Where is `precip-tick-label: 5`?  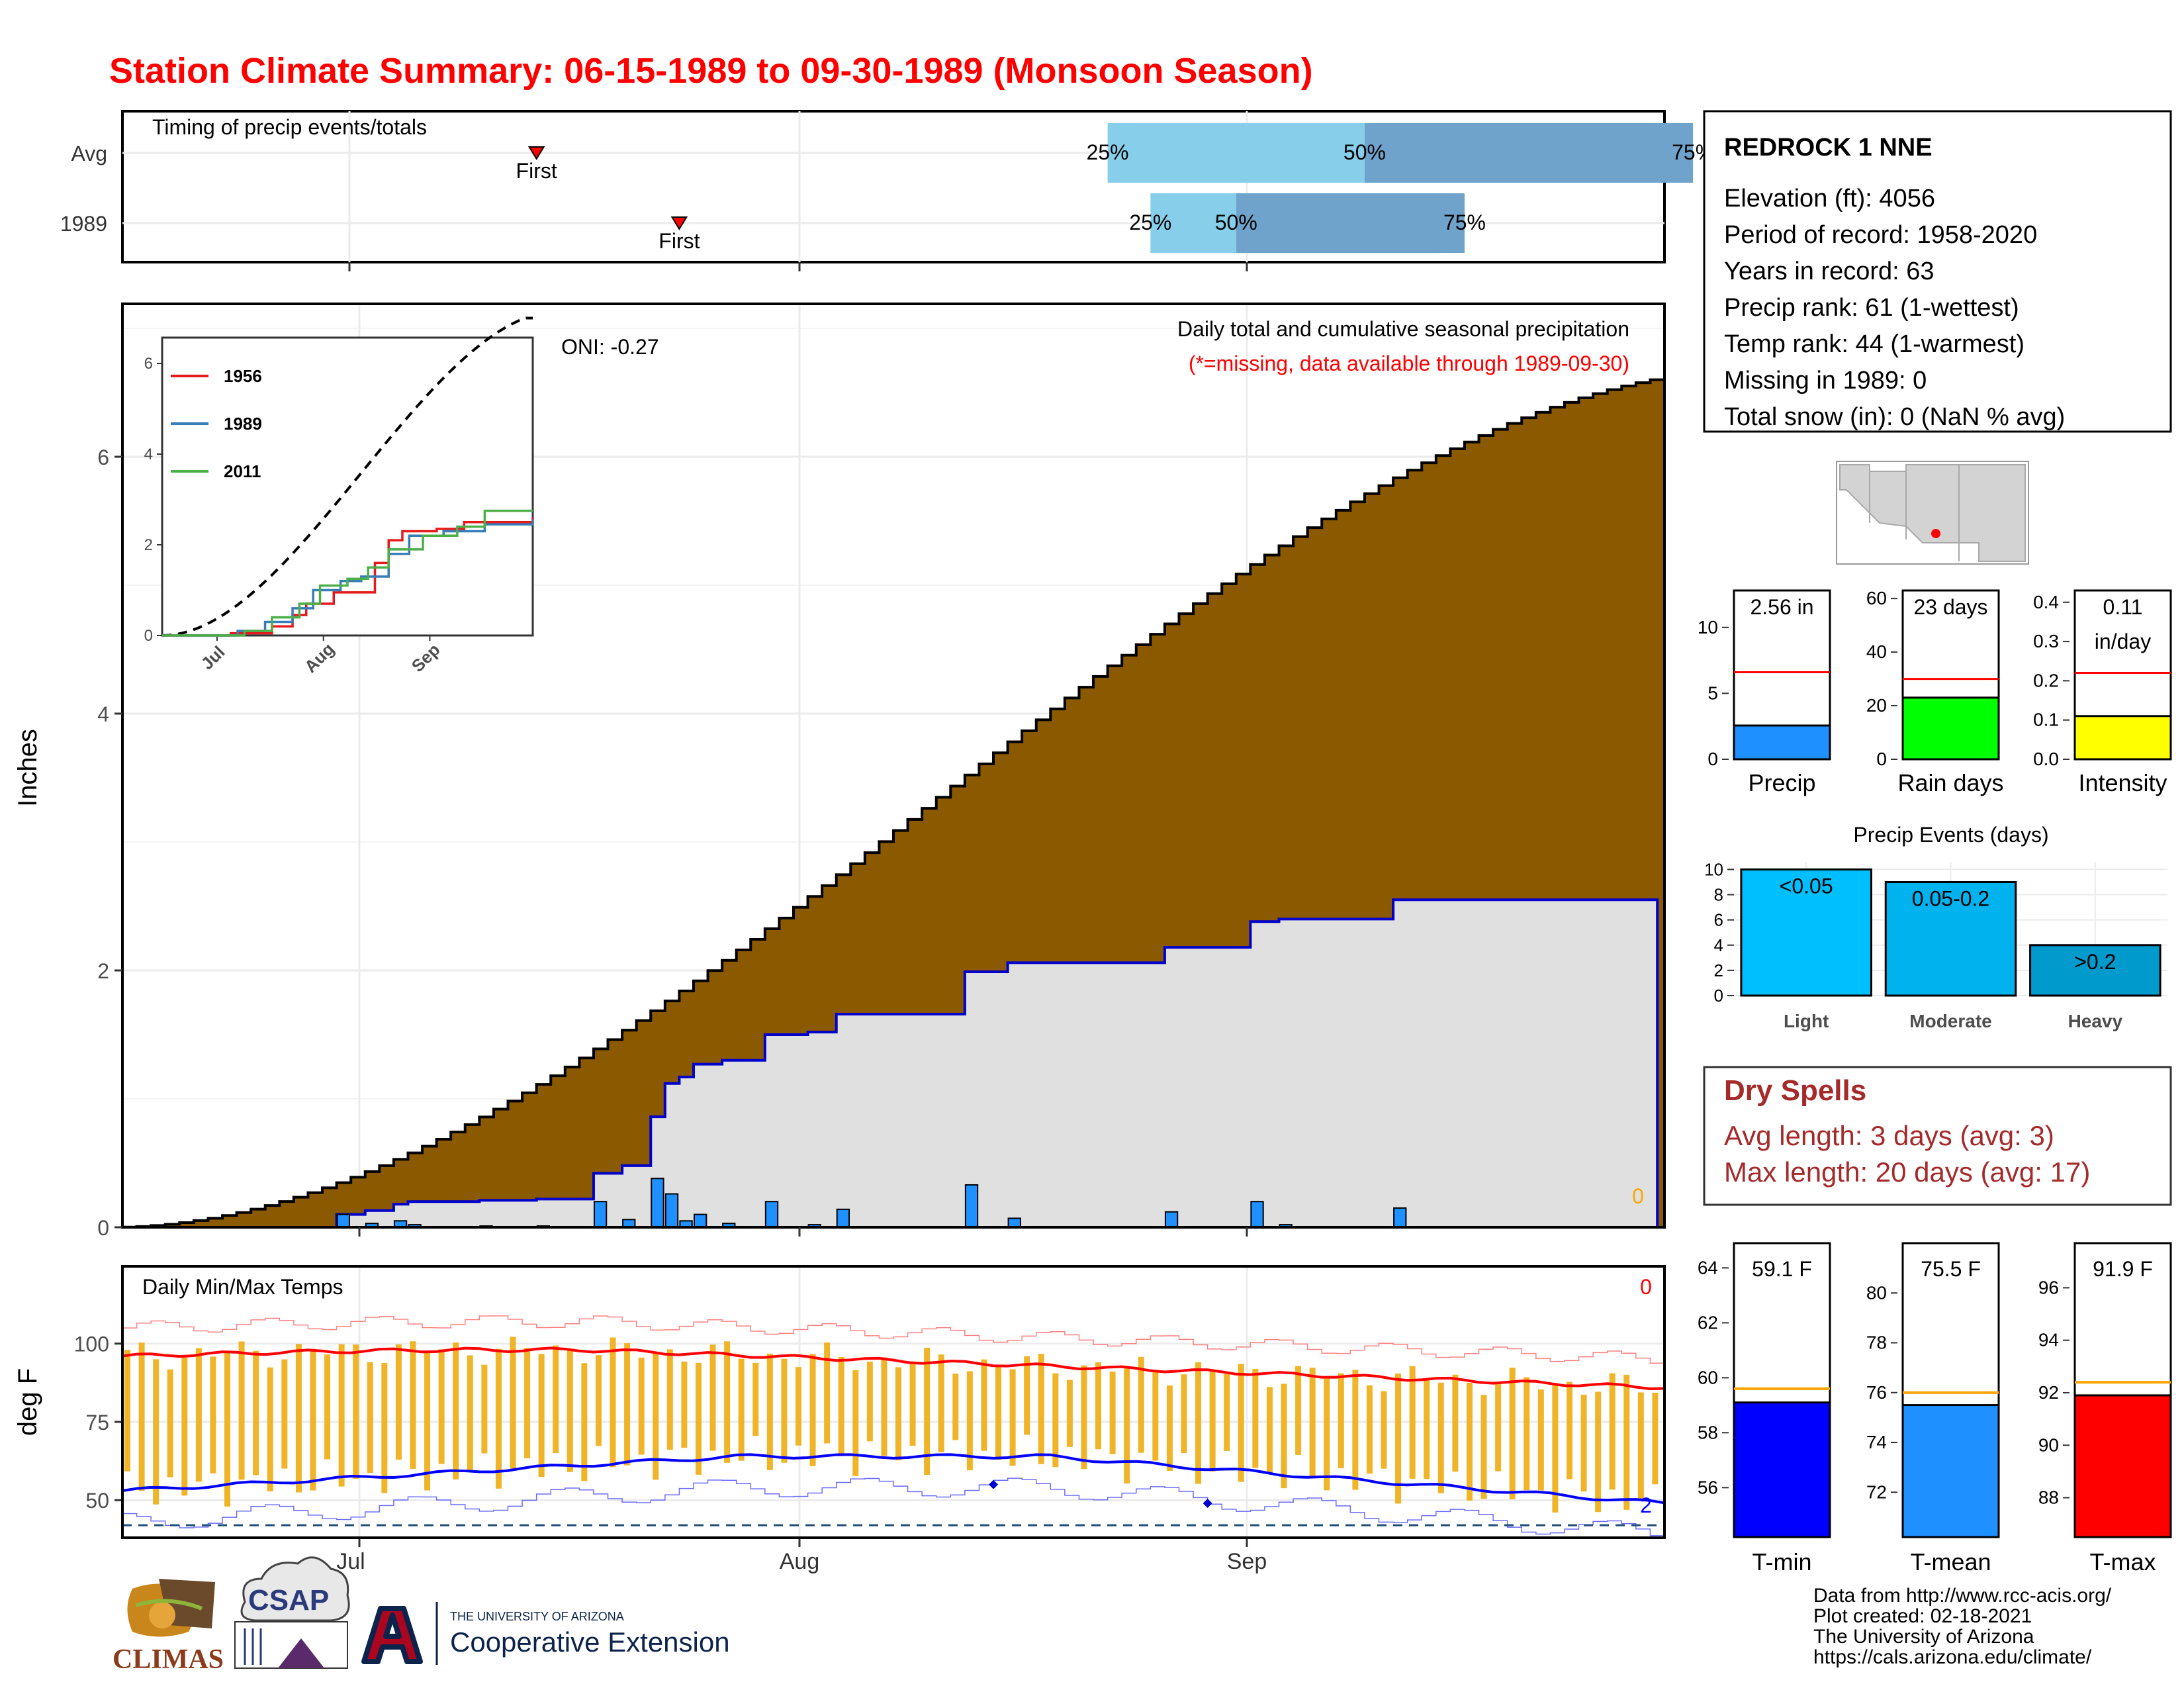 precip-tick-label: 5 is located at coordinates (1712, 692).